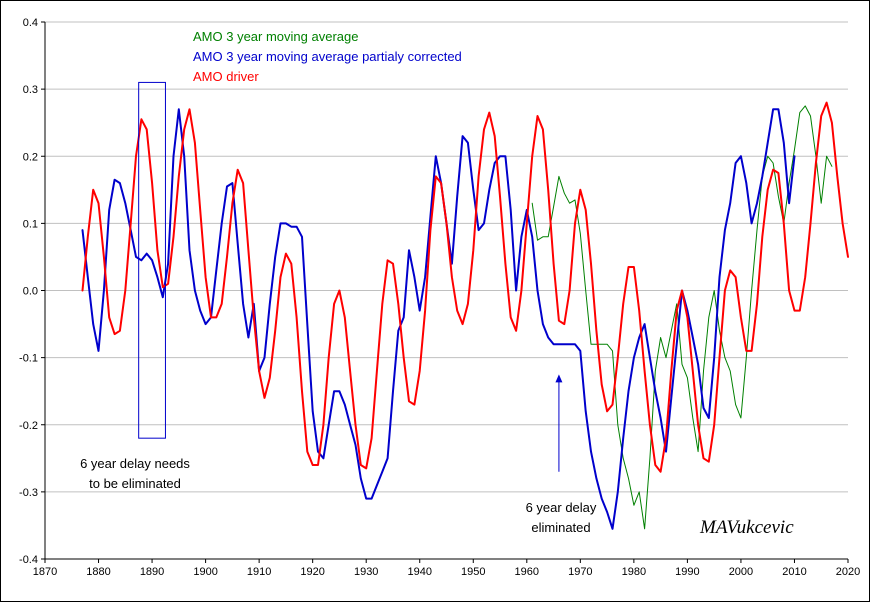  What do you see at coordinates (312, 572) in the screenshot?
I see `x-tick-label-5: 1920` at bounding box center [312, 572].